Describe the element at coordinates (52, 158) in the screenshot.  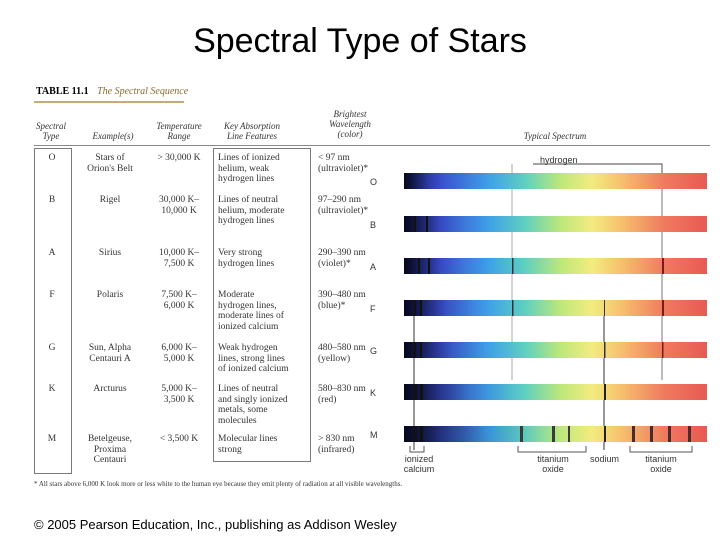
I see `row-o-type: O` at that location.